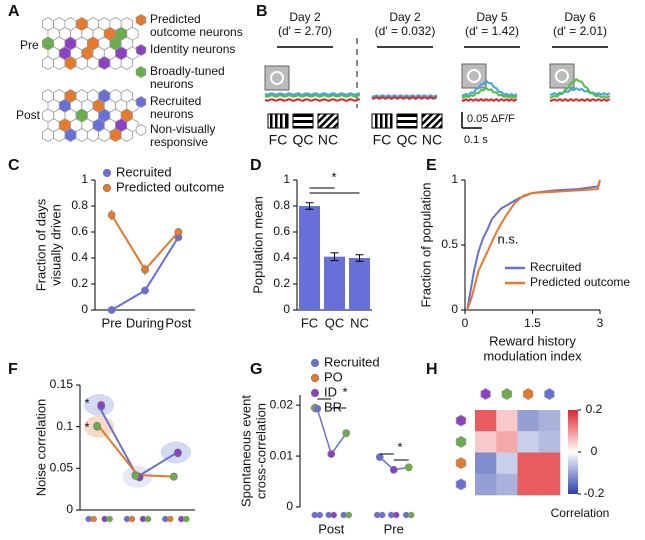 The width and height of the screenshot is (645, 540). I want to click on panel-label: G, so click(256, 369).